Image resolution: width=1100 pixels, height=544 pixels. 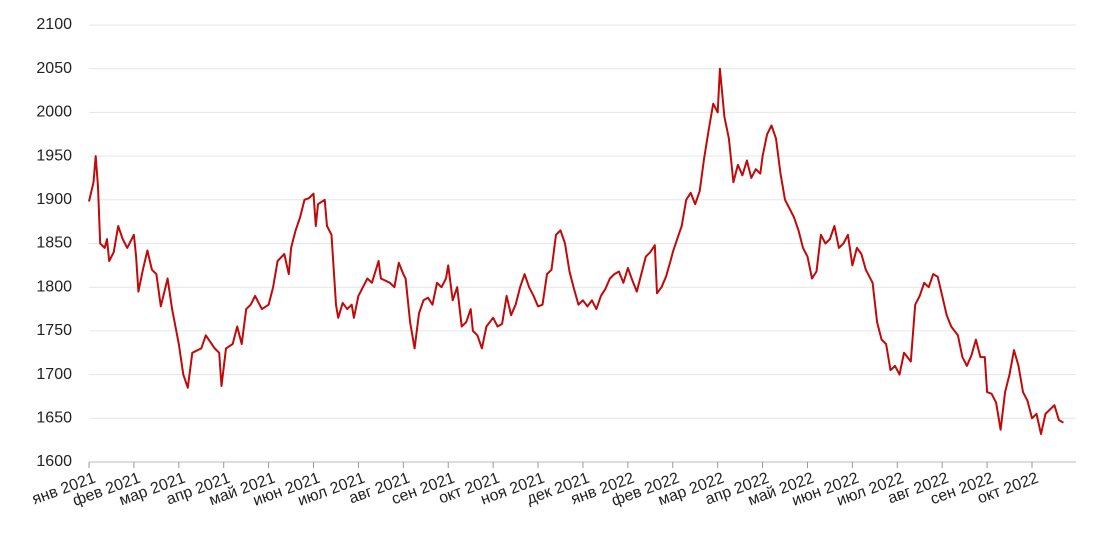 What do you see at coordinates (54, 199) in the screenshot?
I see `y-tick-label: 1900` at bounding box center [54, 199].